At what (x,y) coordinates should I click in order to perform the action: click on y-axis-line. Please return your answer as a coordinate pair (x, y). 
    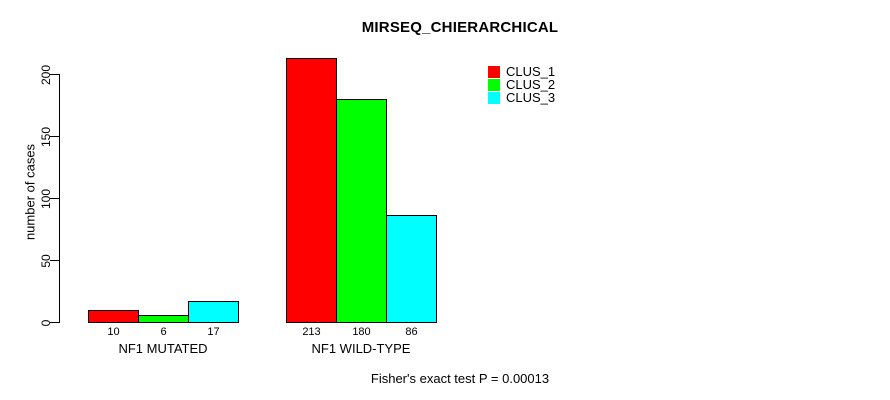
    Looking at the image, I should click on (59, 198).